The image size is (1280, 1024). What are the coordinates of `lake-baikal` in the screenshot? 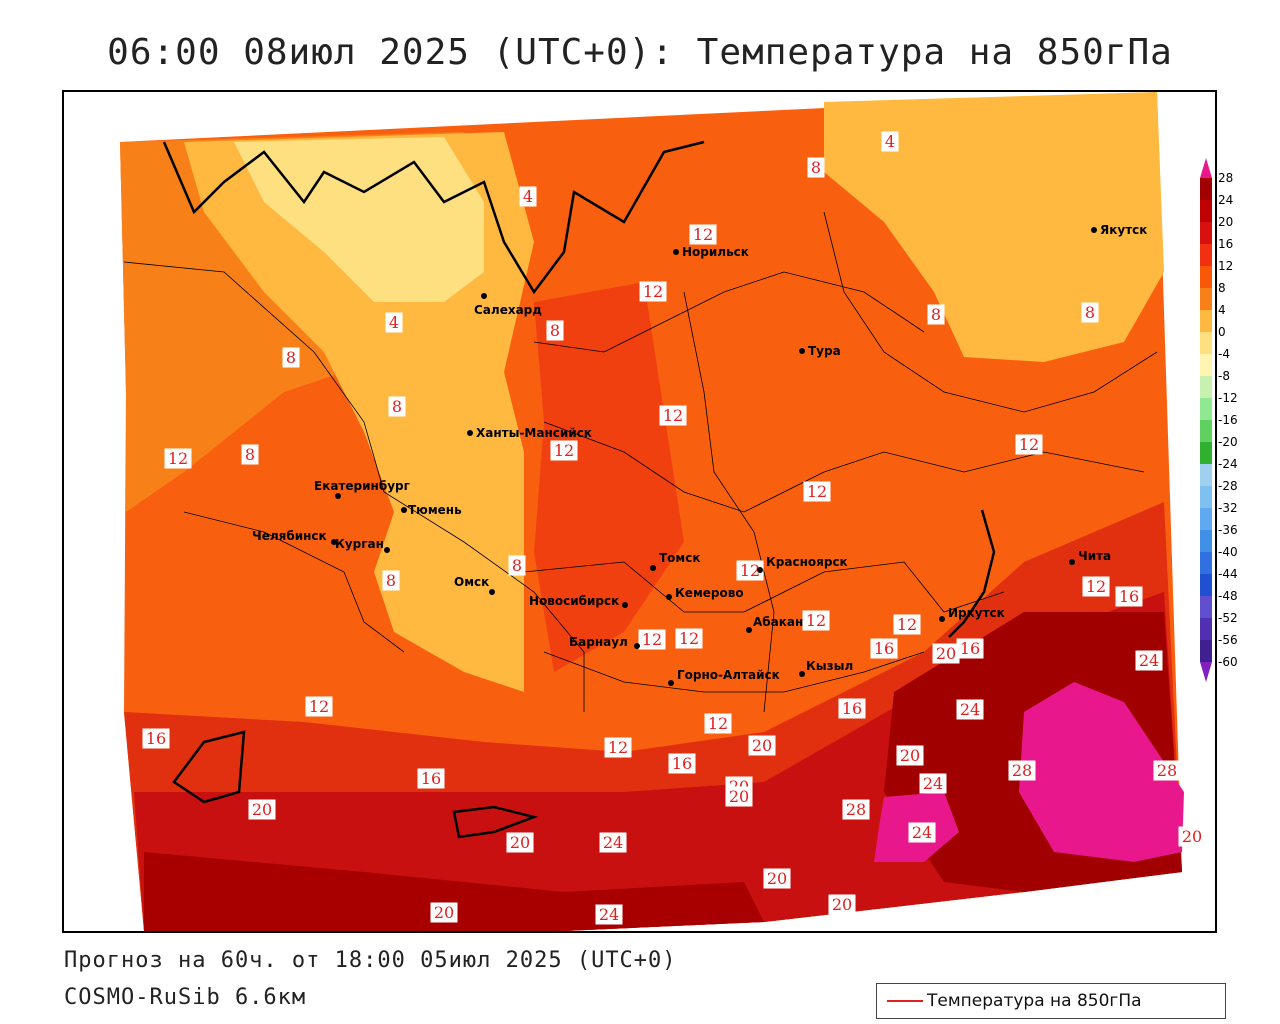 It's located at (972, 573).